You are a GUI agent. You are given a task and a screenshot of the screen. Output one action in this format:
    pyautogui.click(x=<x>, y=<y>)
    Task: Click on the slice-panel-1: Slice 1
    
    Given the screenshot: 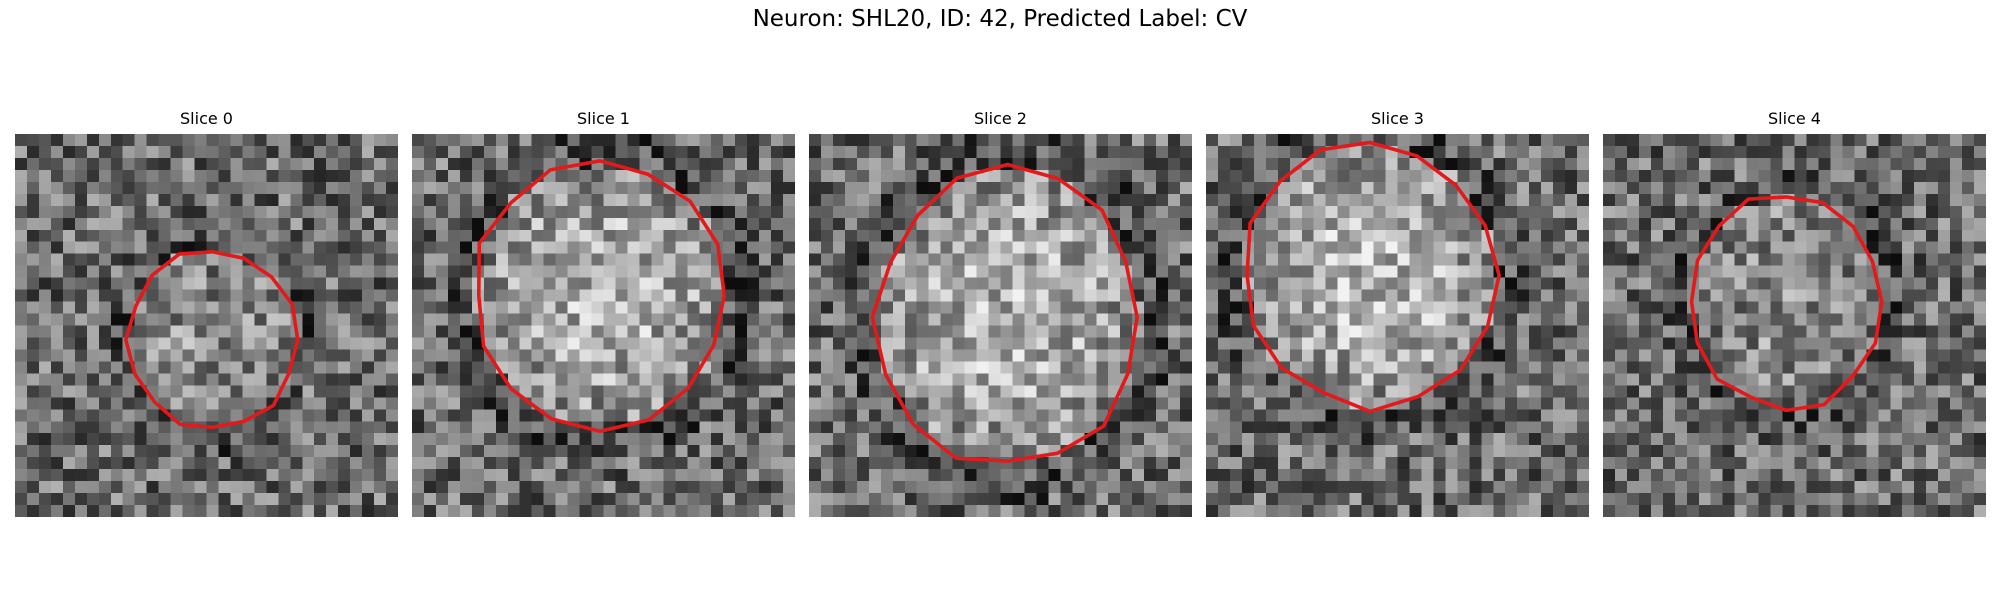 What is the action you would take?
    pyautogui.click(x=603, y=313)
    